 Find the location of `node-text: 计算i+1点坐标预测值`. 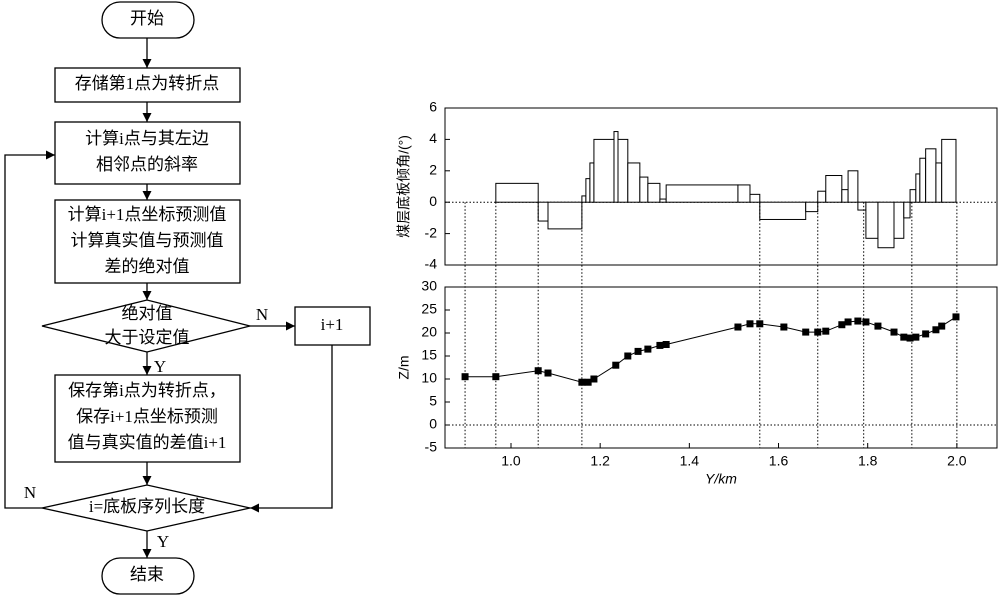

node-text: 计算i+1点坐标预测值 is located at coordinates (147, 214).